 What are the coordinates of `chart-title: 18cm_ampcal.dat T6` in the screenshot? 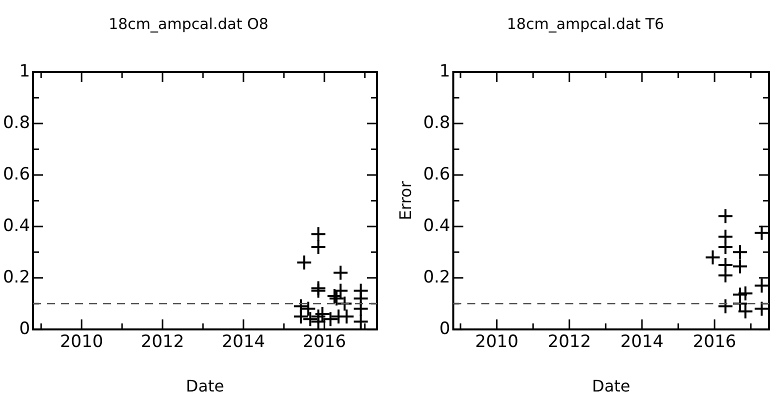 It's located at (585, 23).